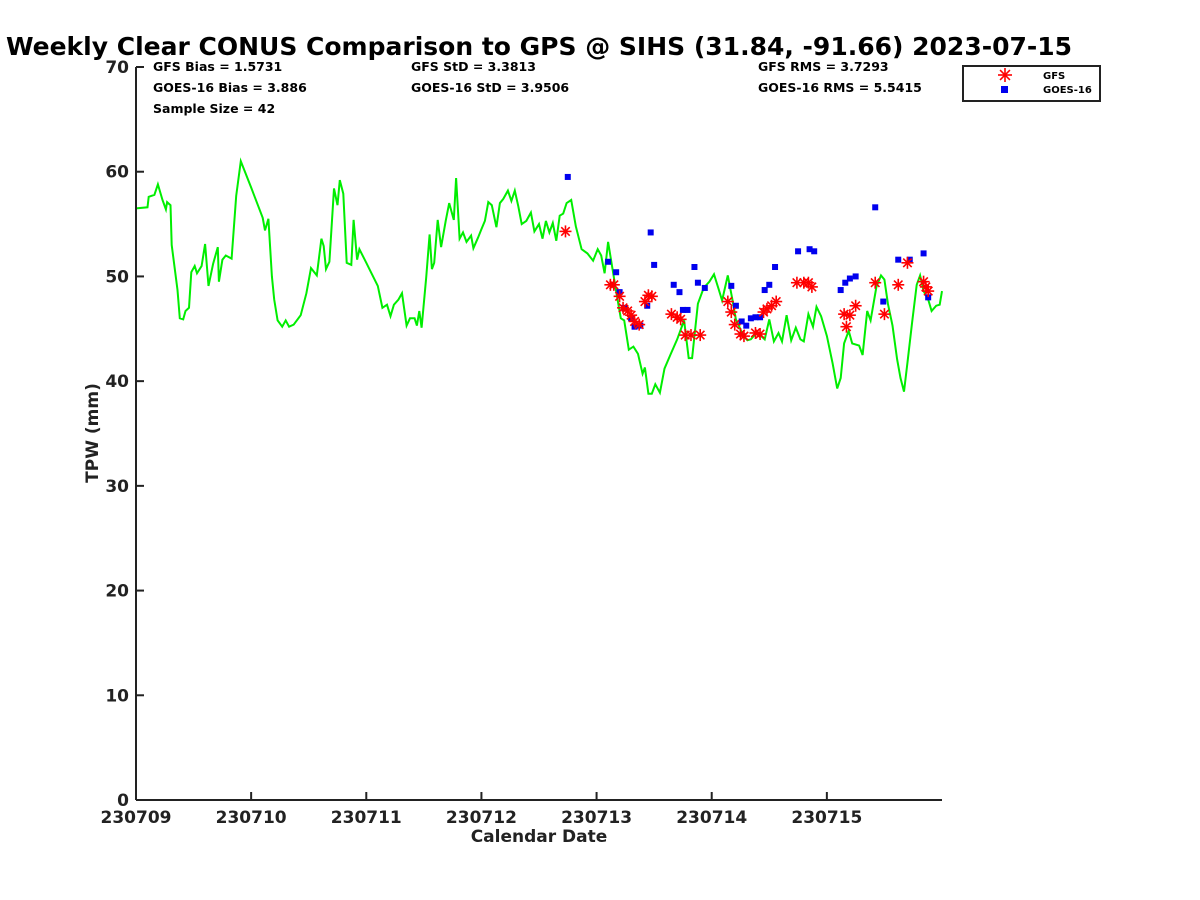 This screenshot has height=900, width=1200. I want to click on goes-rms-stat: GOES-16 RMS = 5.5415, so click(840, 87).